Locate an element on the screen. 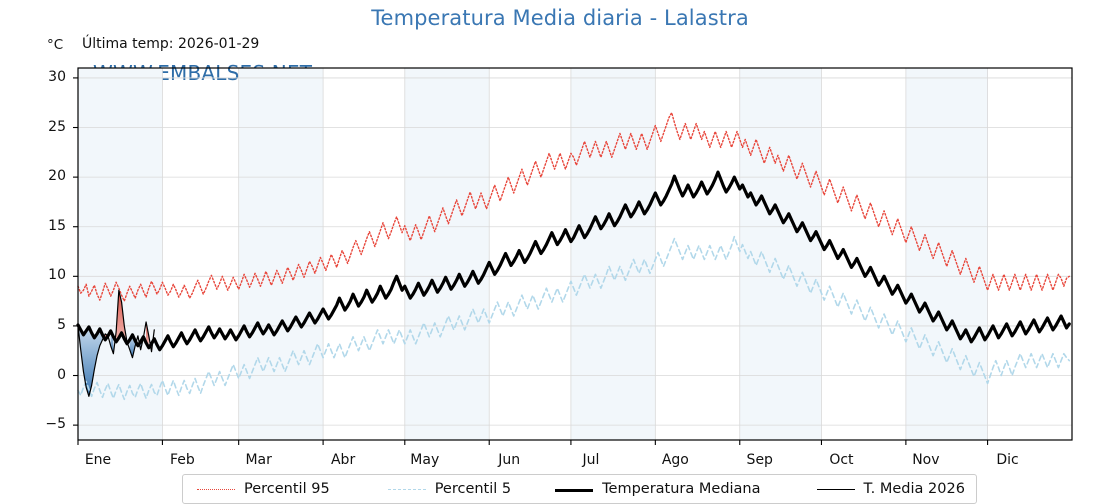 The image size is (1120, 504). legend-item-4: T. Media 2026 is located at coordinates (890, 489).